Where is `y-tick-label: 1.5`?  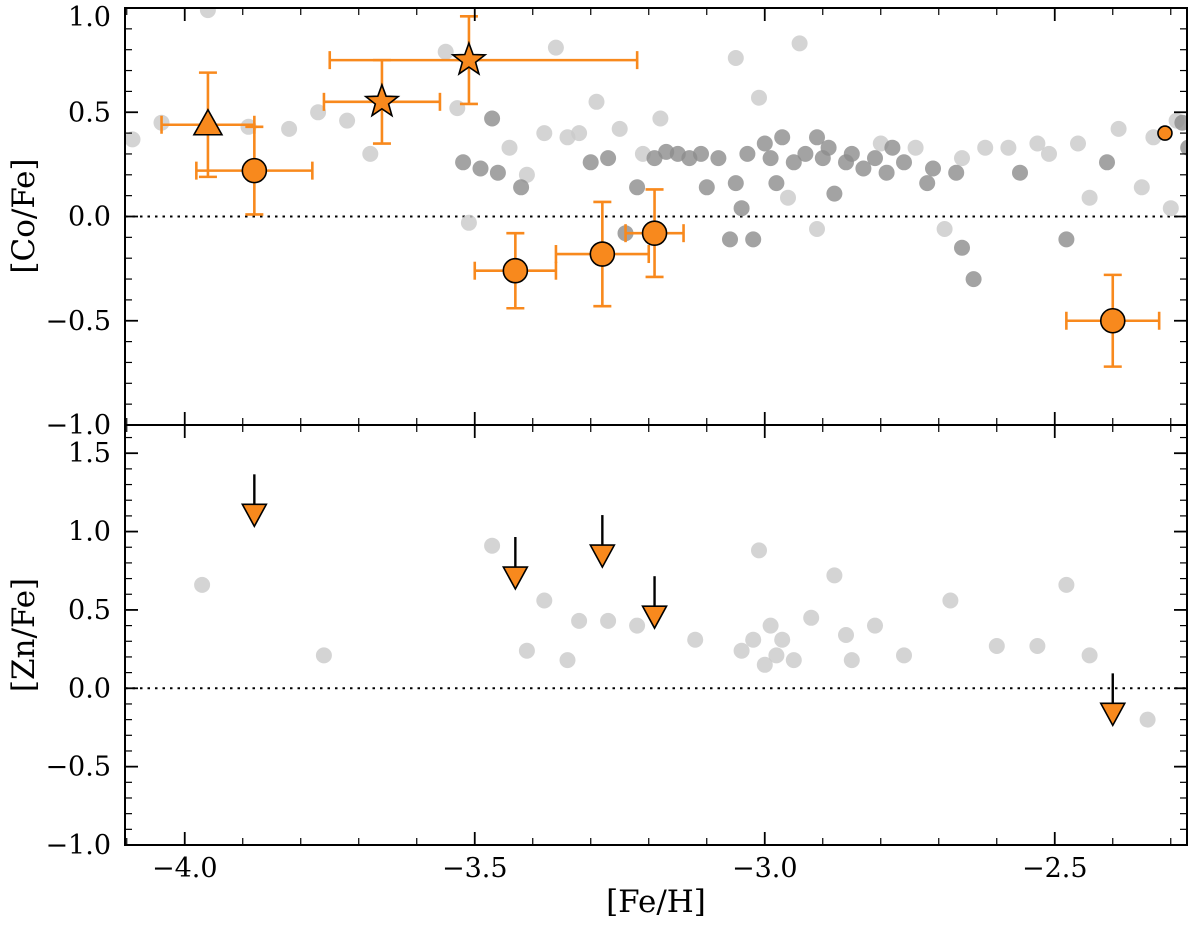 y-tick-label: 1.5 is located at coordinates (89, 453).